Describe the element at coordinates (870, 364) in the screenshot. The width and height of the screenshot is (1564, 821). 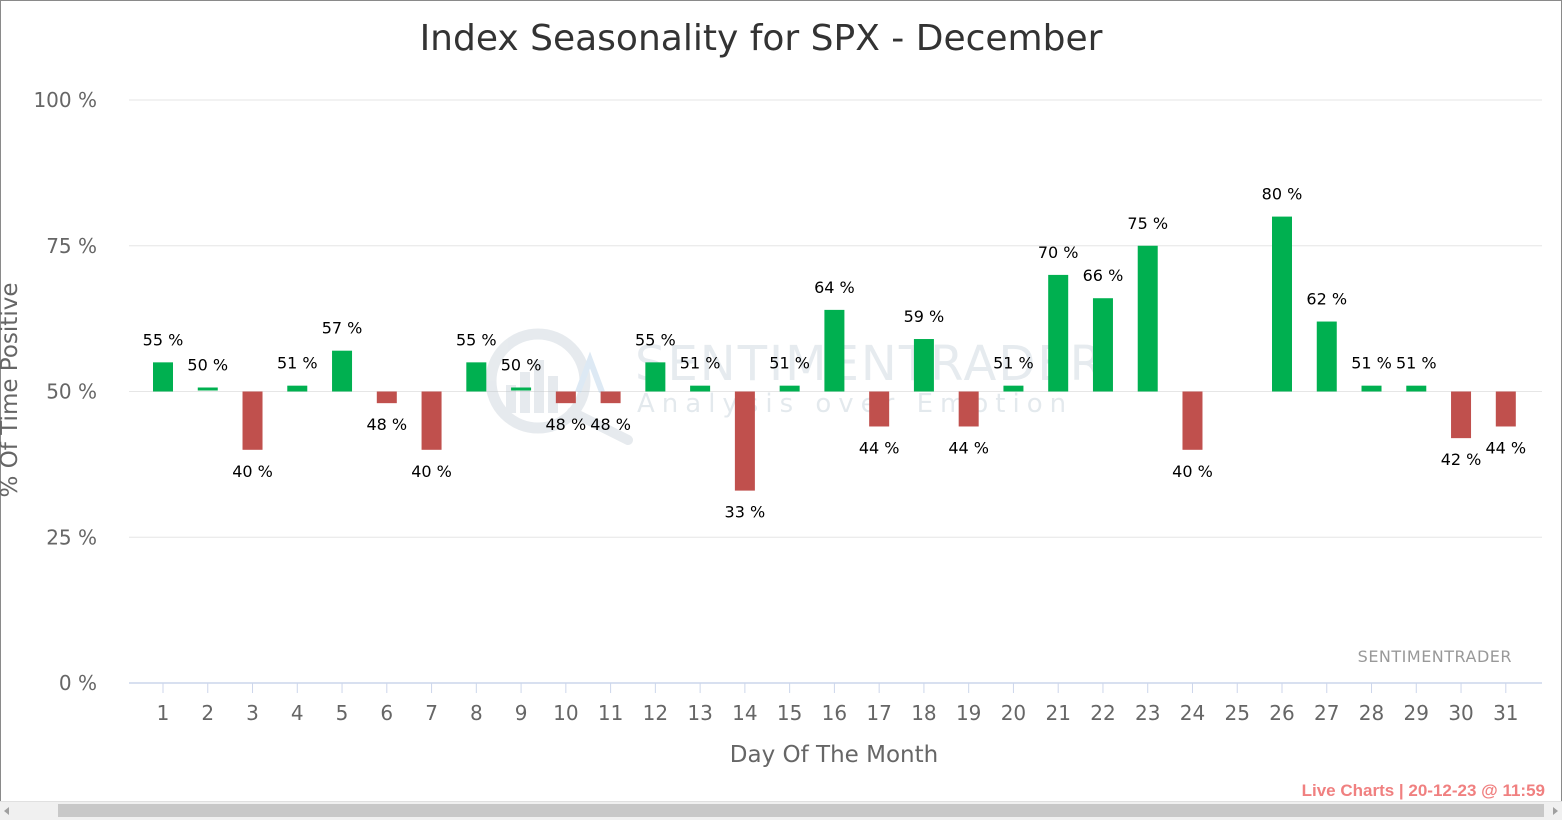
I see `watermark-brand: SENTIMENTRADER` at that location.